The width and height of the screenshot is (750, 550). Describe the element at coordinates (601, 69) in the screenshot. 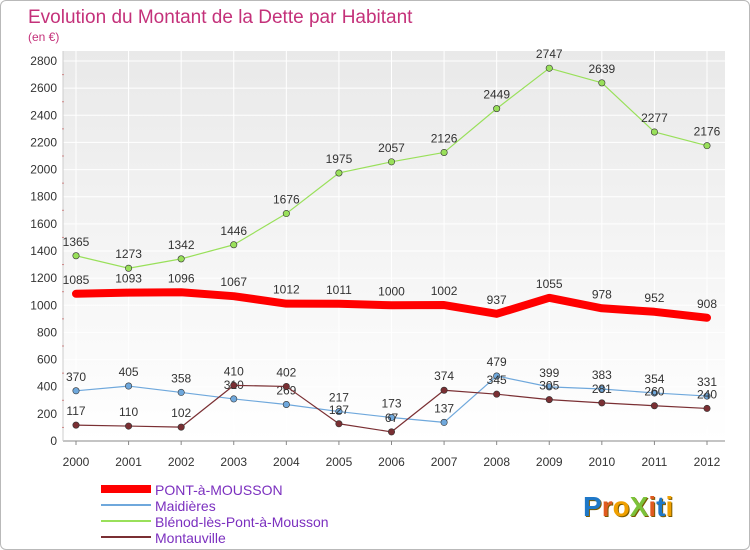

I see `data-label: 2639` at that location.